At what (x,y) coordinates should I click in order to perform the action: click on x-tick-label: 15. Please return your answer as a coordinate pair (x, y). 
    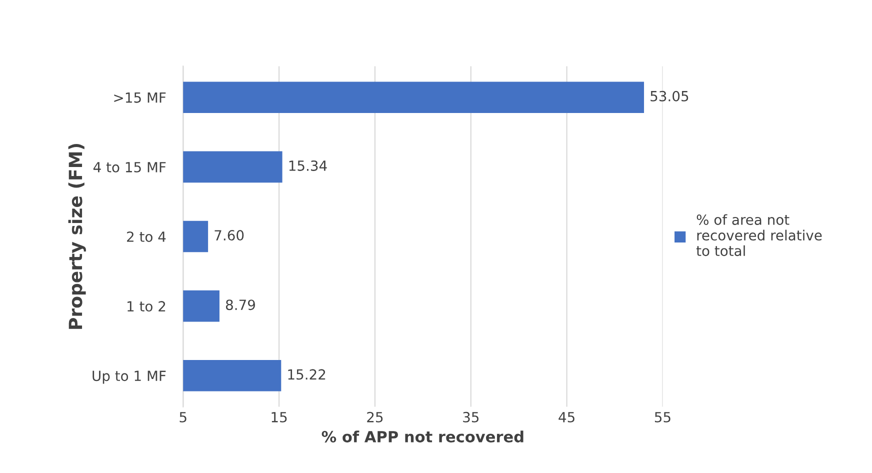
    Looking at the image, I should click on (279, 417).